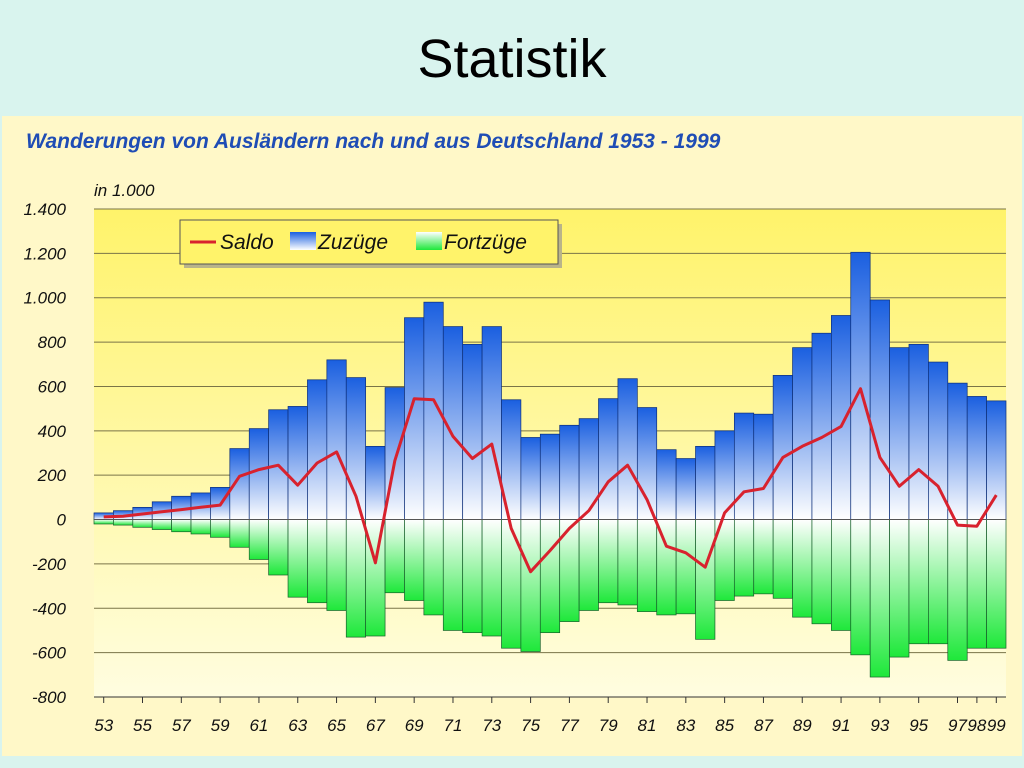 The image size is (1024, 768). Describe the element at coordinates (303, 241) in the screenshot. I see `legend-zuzuege-swatch` at that location.